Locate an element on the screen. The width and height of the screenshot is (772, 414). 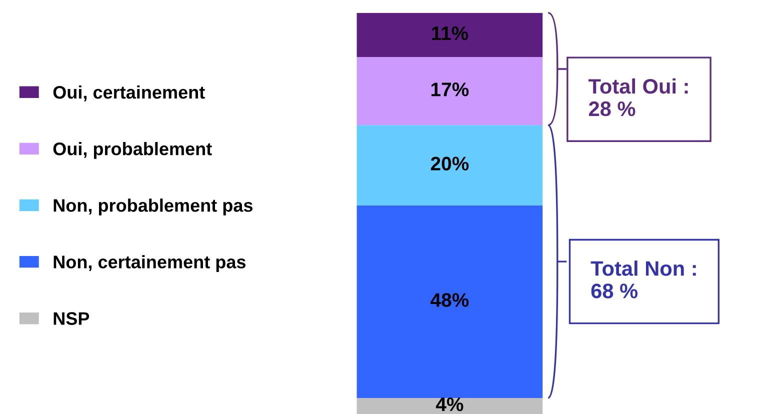
data-label: 17% is located at coordinates (450, 89).